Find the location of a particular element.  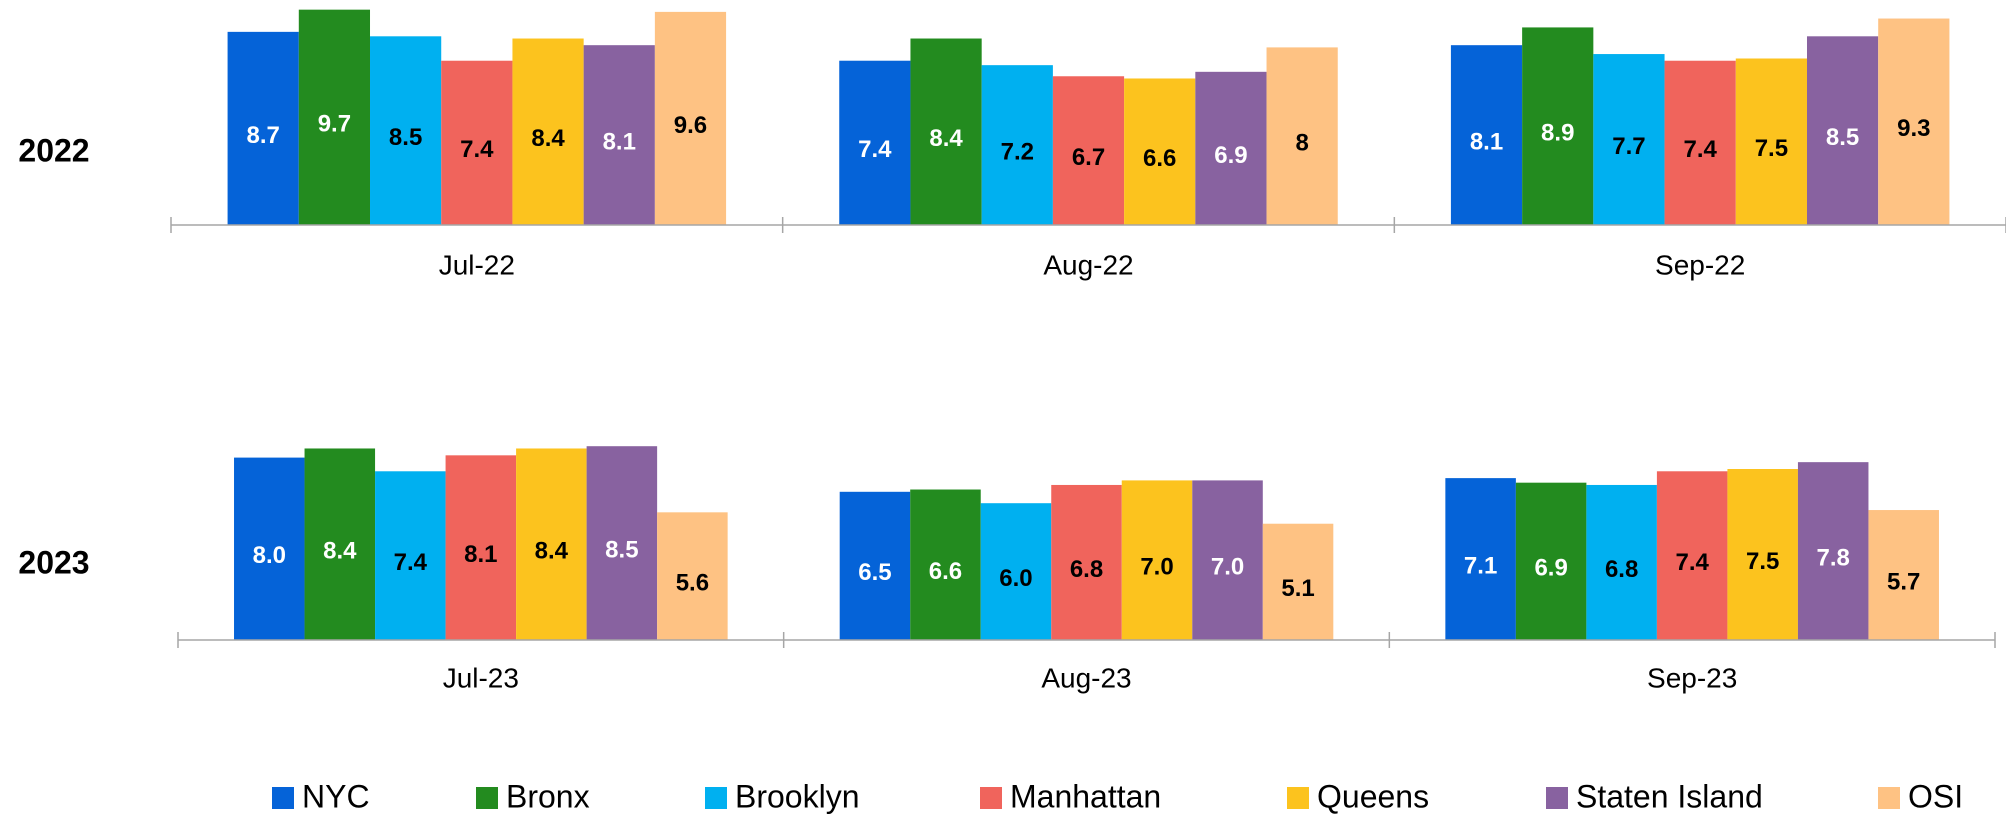

legend-label: Manhattan is located at coordinates (1085, 796).